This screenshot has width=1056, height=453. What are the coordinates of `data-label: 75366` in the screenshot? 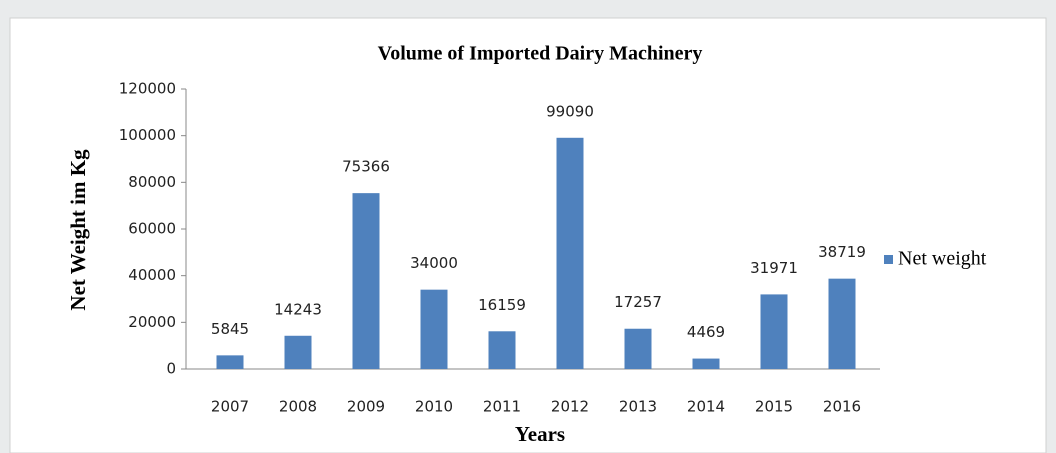 It's located at (366, 167).